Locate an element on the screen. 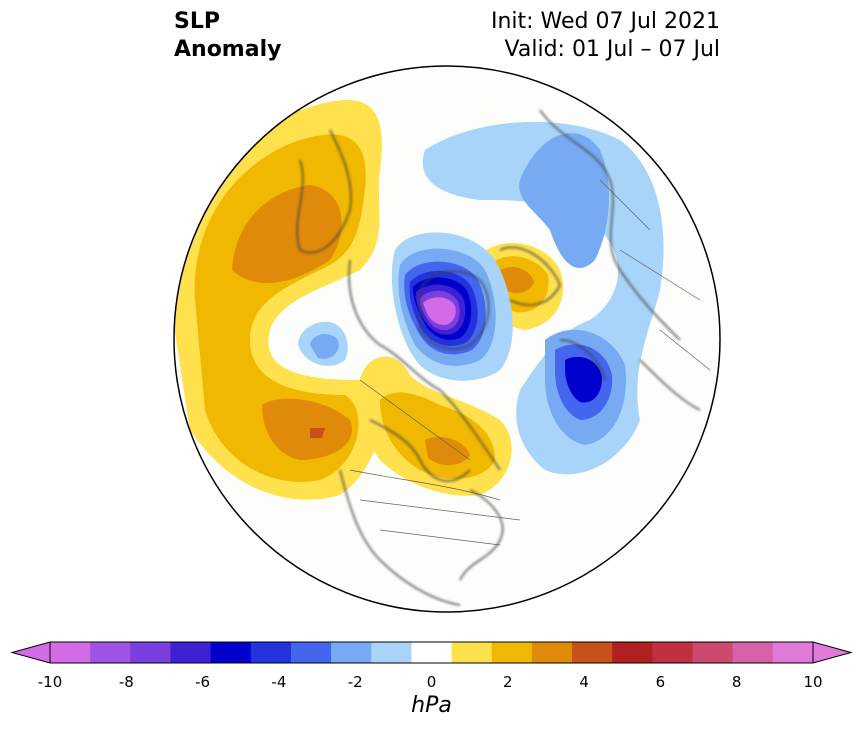 Image resolution: width=863 pixels, height=732 pixels. colorbar-label: hPa is located at coordinates (431, 705).